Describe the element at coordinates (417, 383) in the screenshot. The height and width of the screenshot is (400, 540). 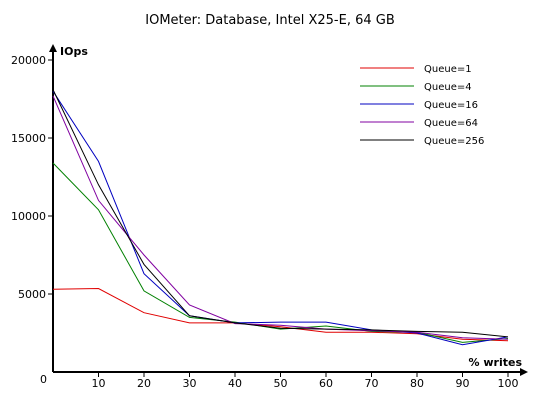
I see `x-tick-label: 80` at that location.